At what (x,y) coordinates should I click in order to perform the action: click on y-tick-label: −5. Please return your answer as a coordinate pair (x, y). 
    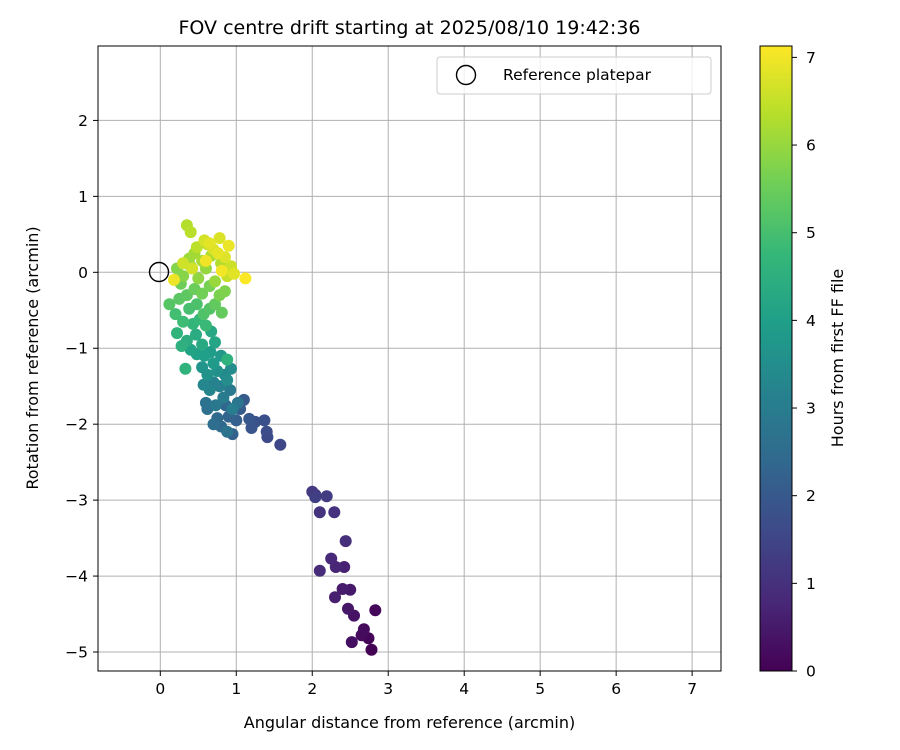
    Looking at the image, I should click on (76, 653).